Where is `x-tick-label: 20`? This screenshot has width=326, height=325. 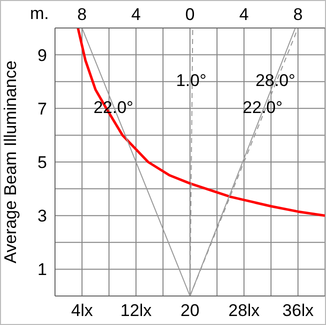 x-tick-label: 20 is located at coordinates (190, 310).